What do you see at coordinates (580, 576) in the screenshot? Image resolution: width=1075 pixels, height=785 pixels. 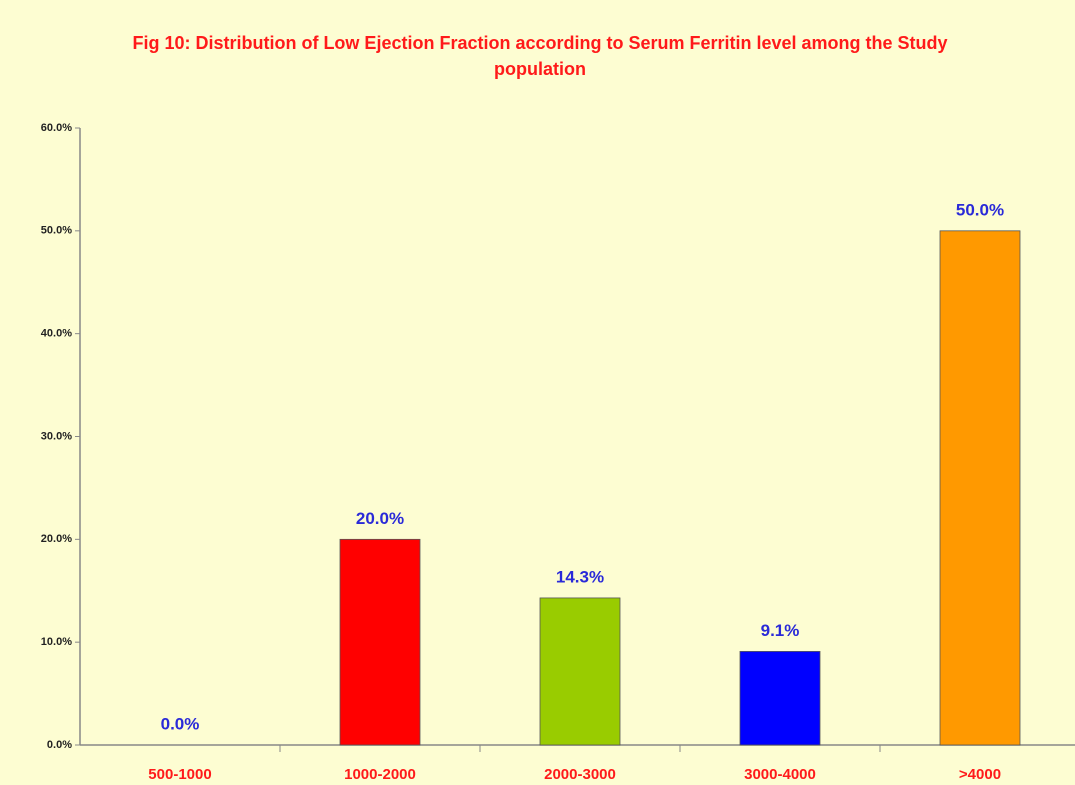 I see `value-label: 14.3%` at bounding box center [580, 576].